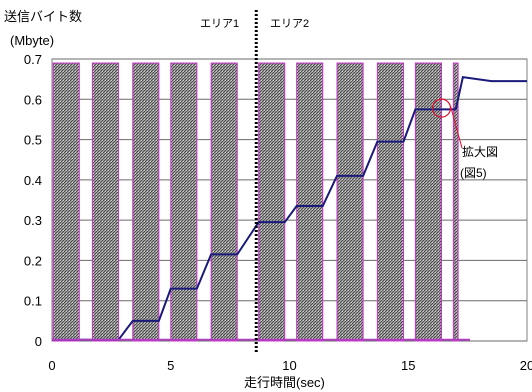 This screenshot has width=532, height=392. What do you see at coordinates (33, 220) in the screenshot?
I see `y-tick-label-3: 0.3` at bounding box center [33, 220].